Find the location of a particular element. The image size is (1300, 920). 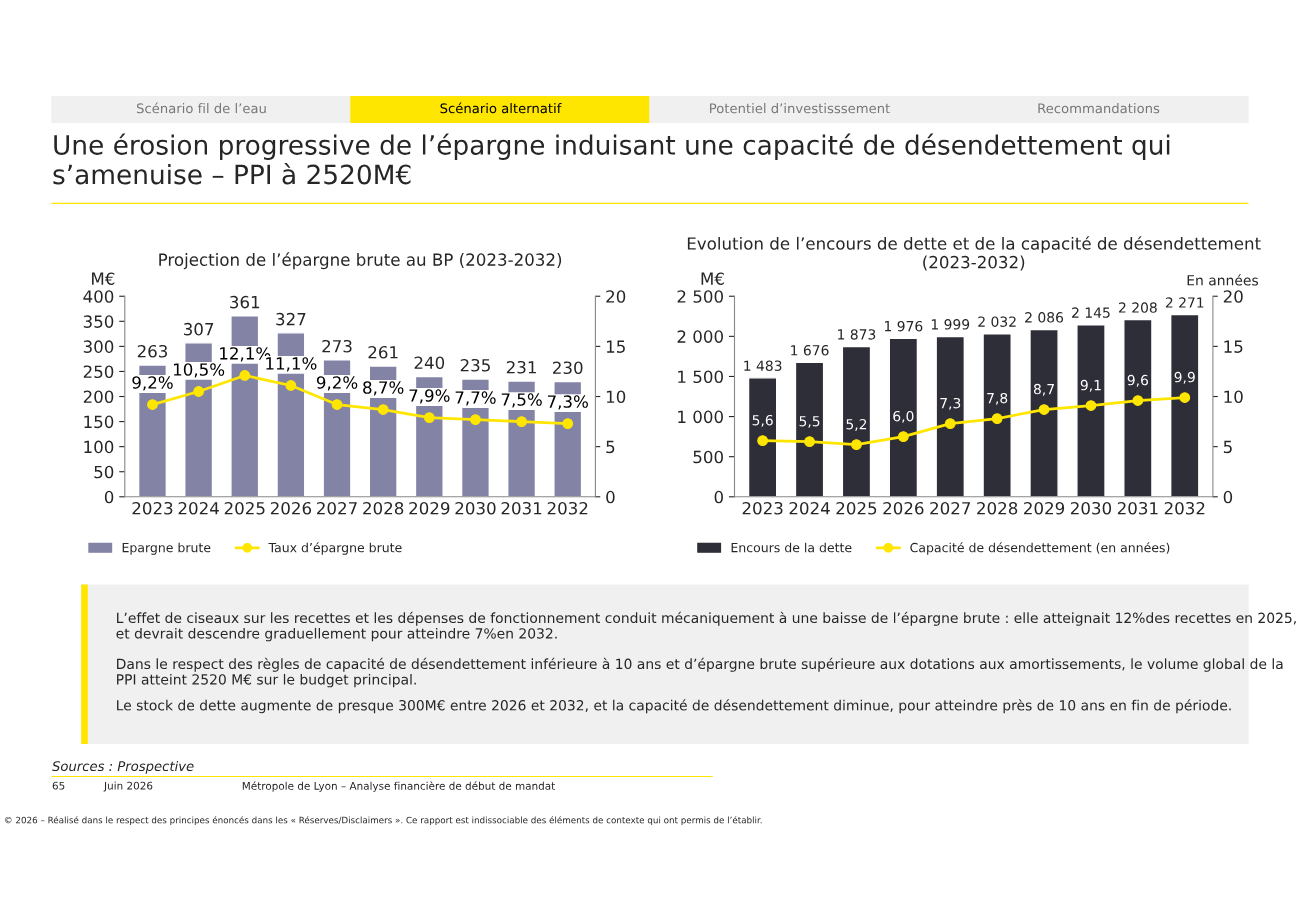

data-label: 1 483 is located at coordinates (763, 365).